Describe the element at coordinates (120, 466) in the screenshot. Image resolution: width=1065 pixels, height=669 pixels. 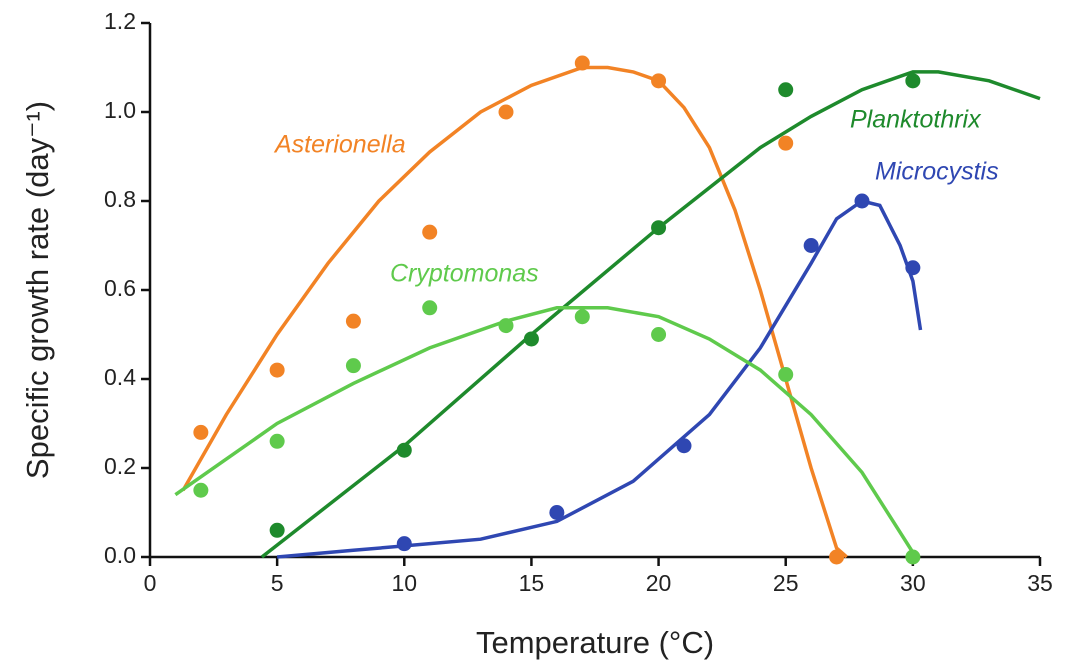
I see `y-tick-label: 0.2` at that location.